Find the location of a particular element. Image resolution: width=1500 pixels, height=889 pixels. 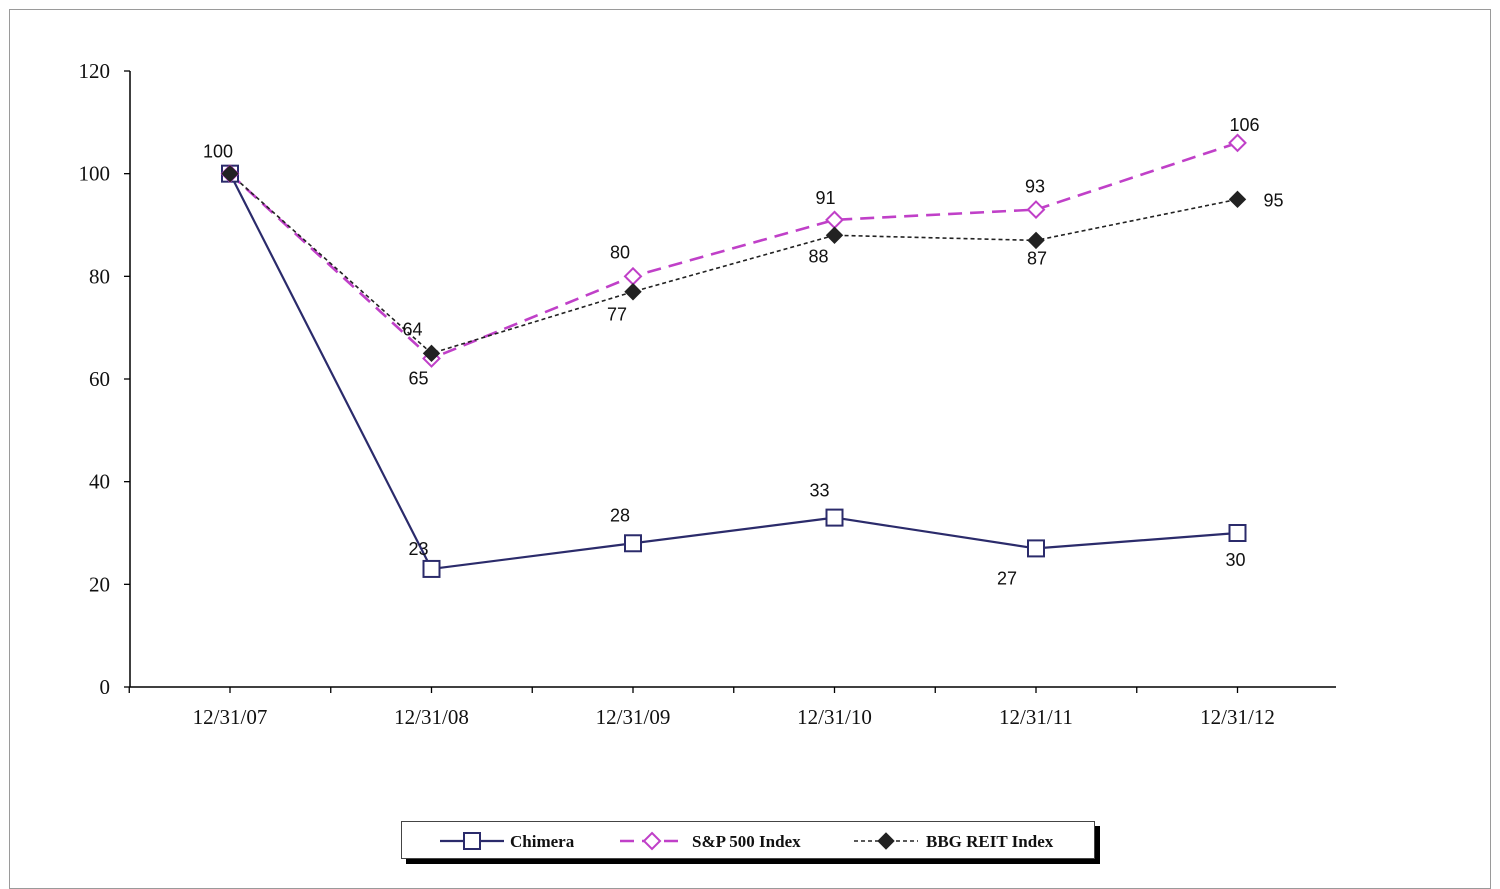

legend-marker-s-p-500-index is located at coordinates (652, 841).